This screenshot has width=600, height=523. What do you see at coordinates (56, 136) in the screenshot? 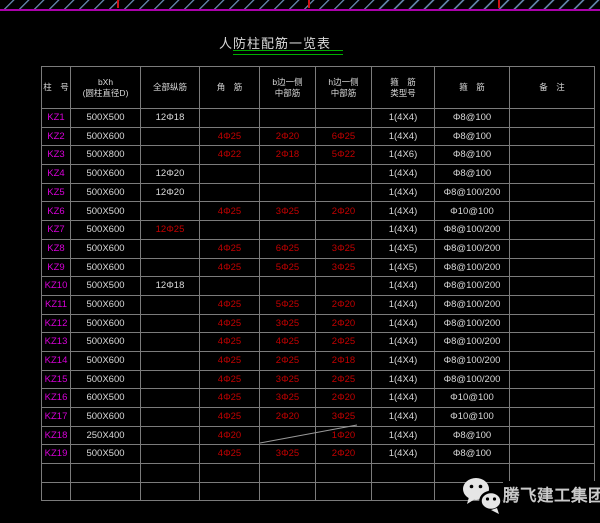
I see `cell-id: KZ2` at bounding box center [56, 136].